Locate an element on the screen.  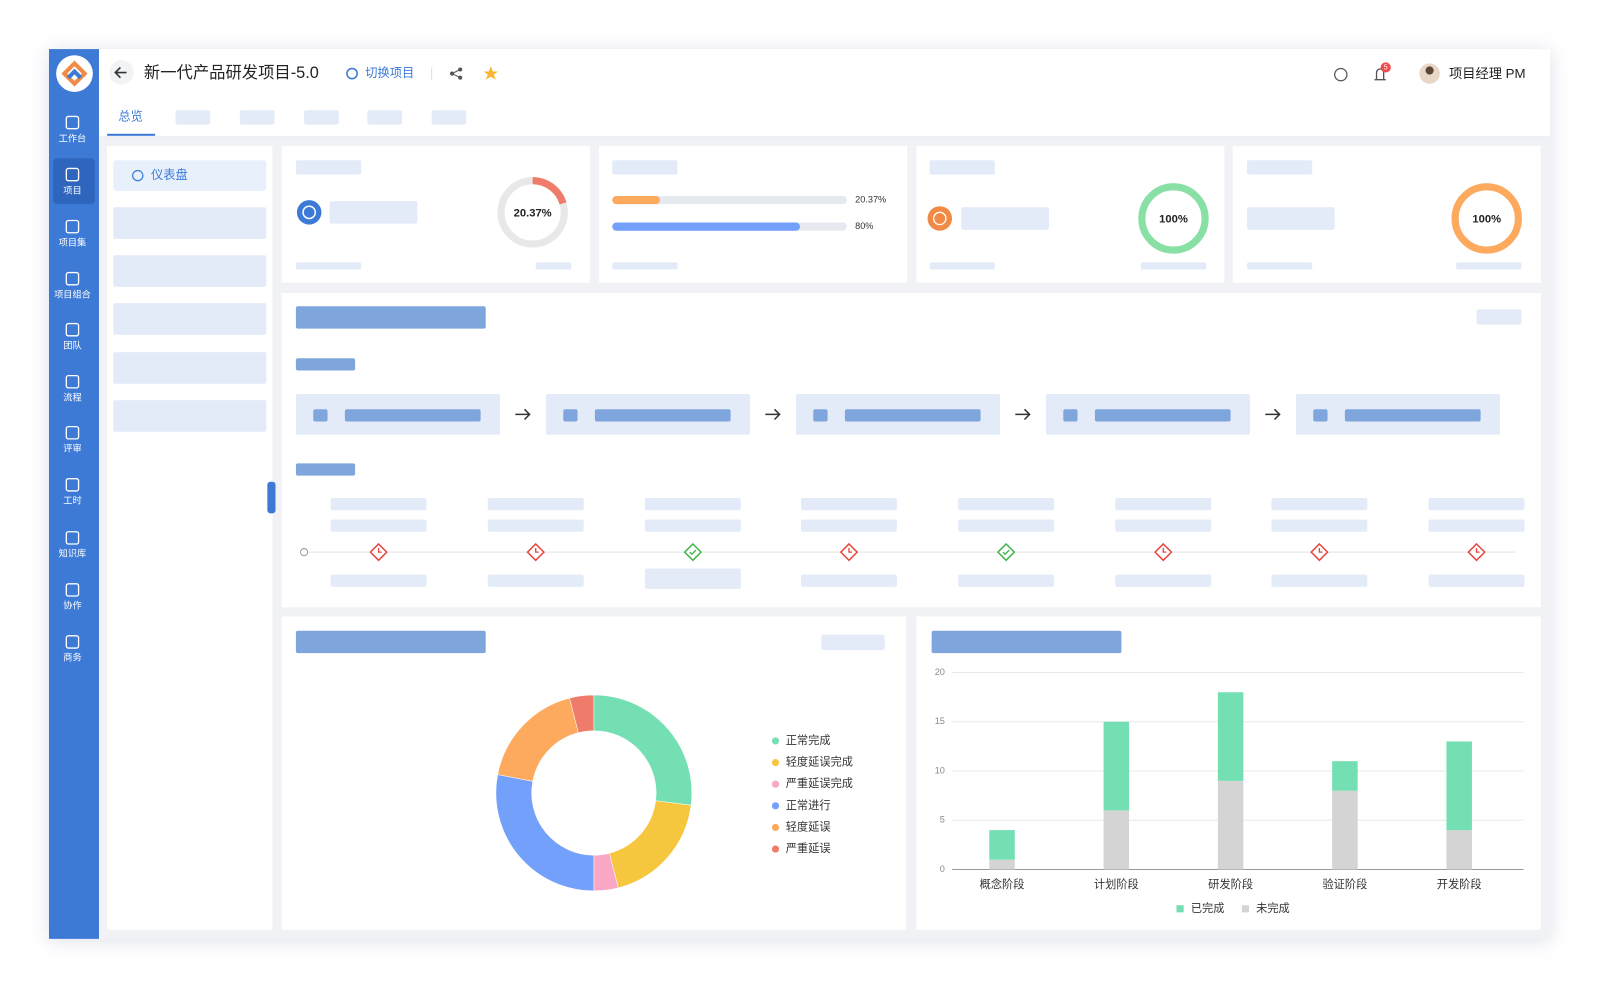
legend-label: 已完成 is located at coordinates (1208, 908).